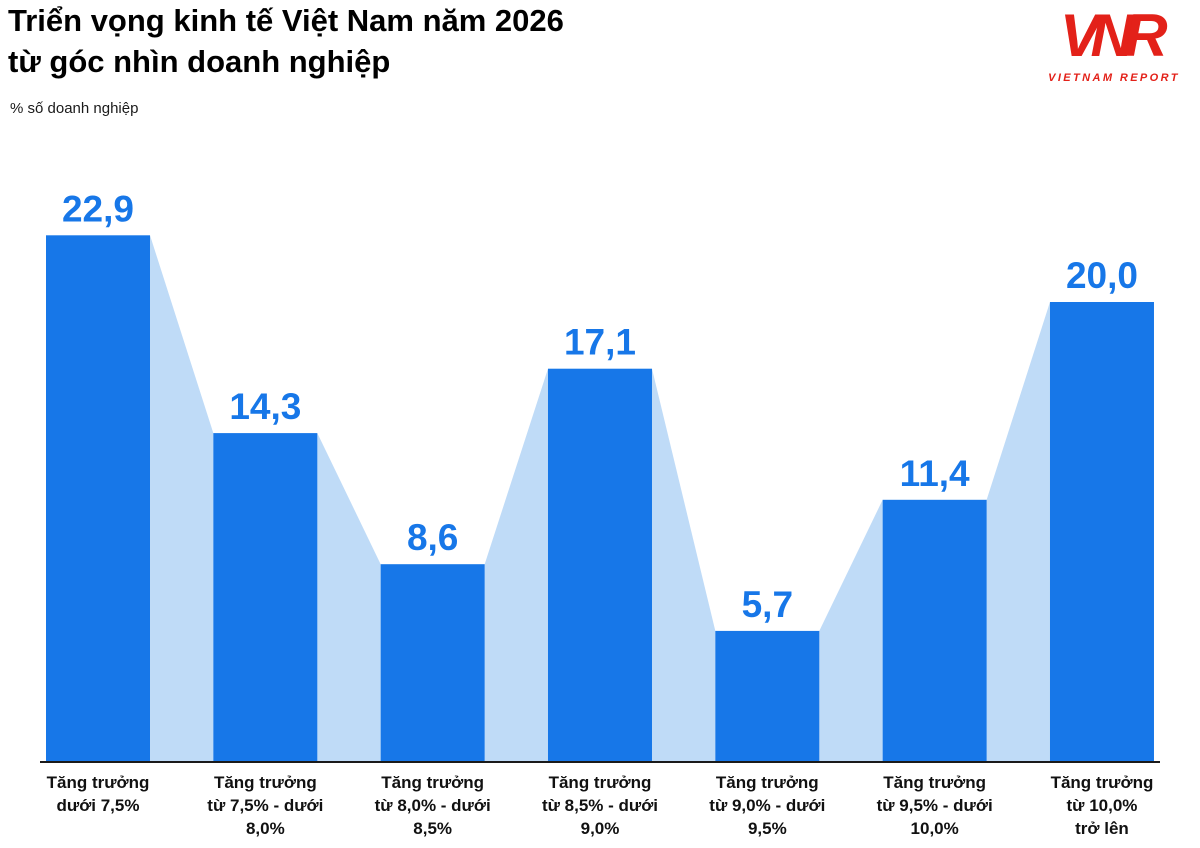  I want to click on category-label-5: Tăng trưởng từ 9,5% - dưới 10,0%, so click(935, 805).